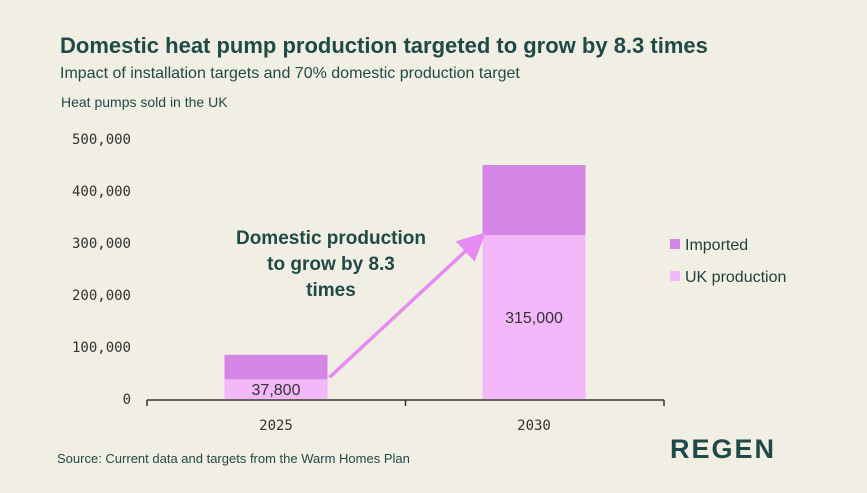 The width and height of the screenshot is (867, 493). I want to click on annotation-text-line: Domestic production, so click(331, 238).